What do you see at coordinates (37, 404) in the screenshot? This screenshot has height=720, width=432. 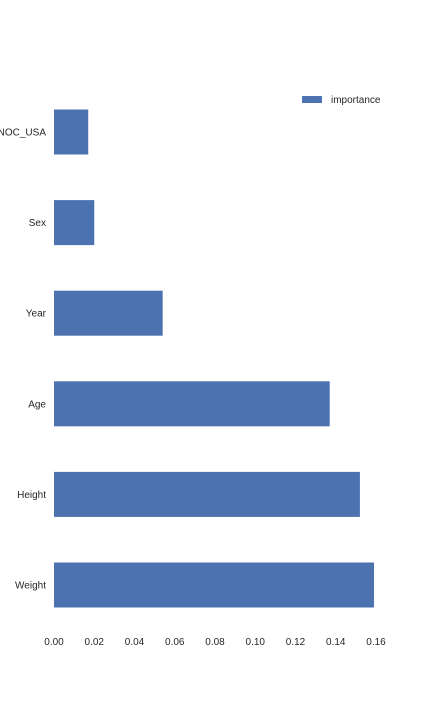 I see `category-label-age: Age` at bounding box center [37, 404].